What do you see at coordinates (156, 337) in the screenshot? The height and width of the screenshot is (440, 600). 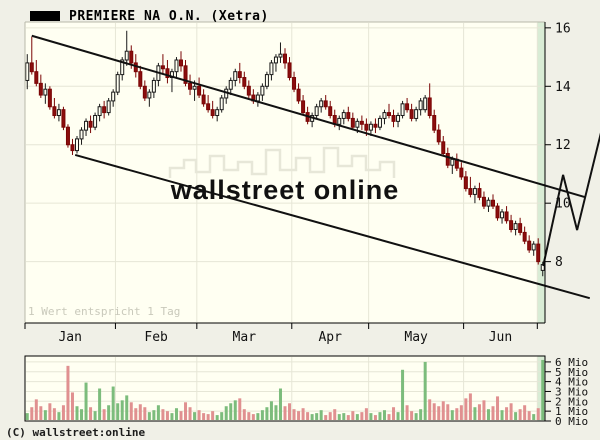 I see `svg-text: Feb` at bounding box center [156, 337].